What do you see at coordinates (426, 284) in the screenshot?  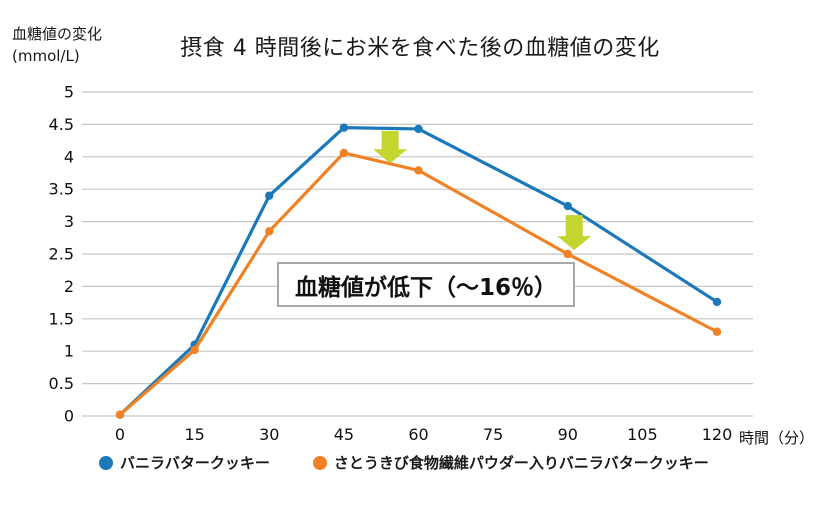 I see `annotation-box: 血糖値が低下（～16％）` at bounding box center [426, 284].